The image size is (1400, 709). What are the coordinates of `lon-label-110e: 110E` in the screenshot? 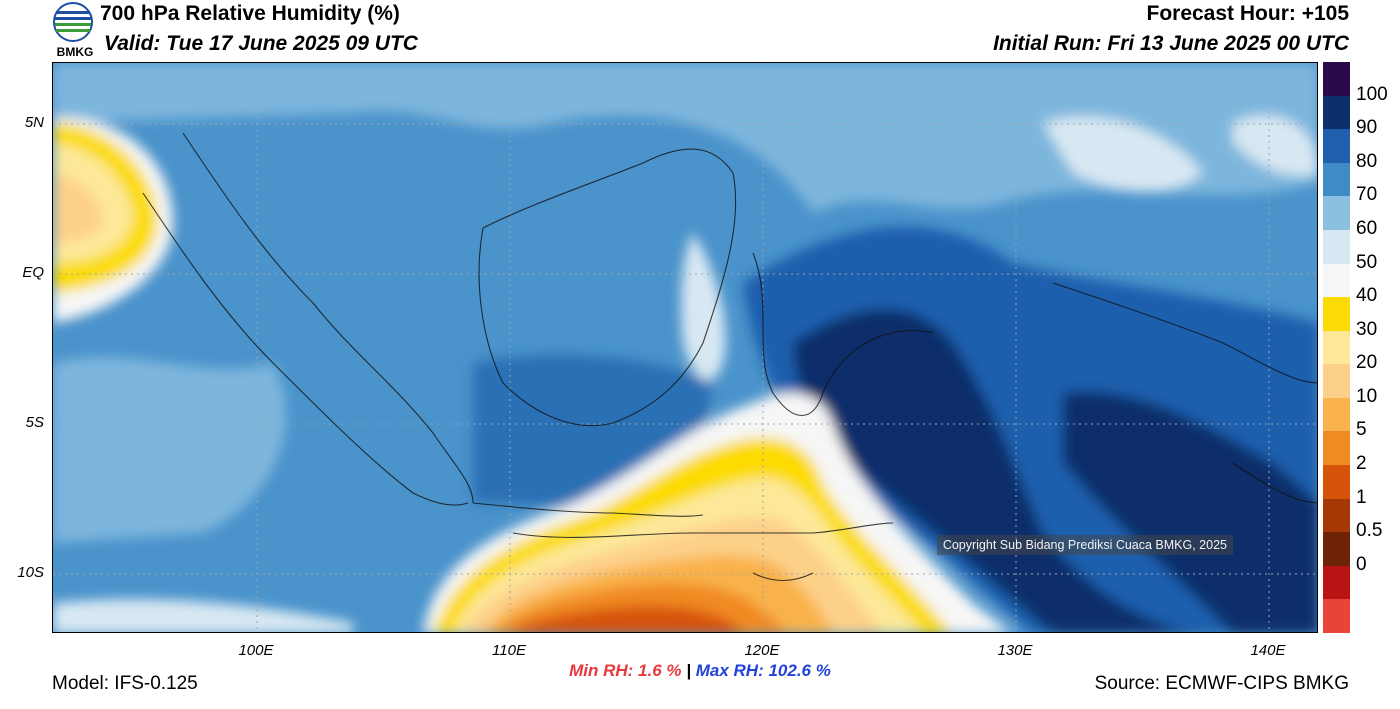 It's located at (509, 650).